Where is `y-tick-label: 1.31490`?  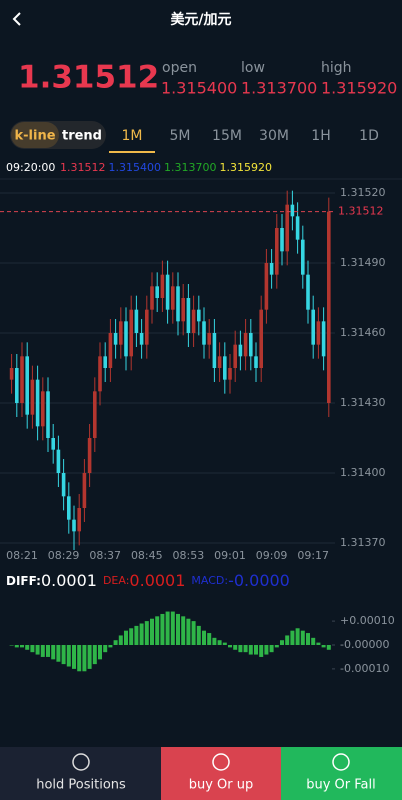
y-tick-label: 1.31490 is located at coordinates (363, 262).